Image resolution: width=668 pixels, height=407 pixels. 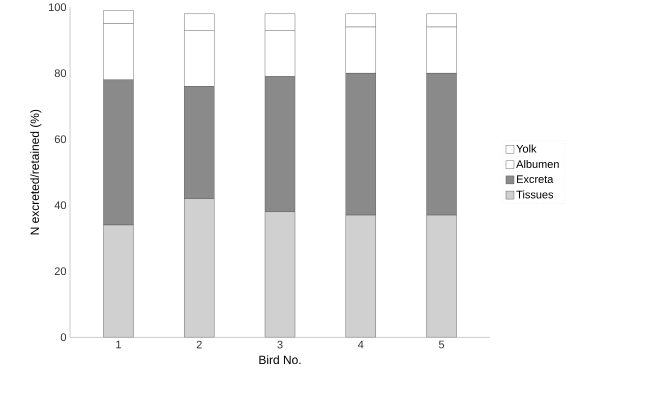 What do you see at coordinates (60, 139) in the screenshot?
I see `y-tick-label: 60` at bounding box center [60, 139].